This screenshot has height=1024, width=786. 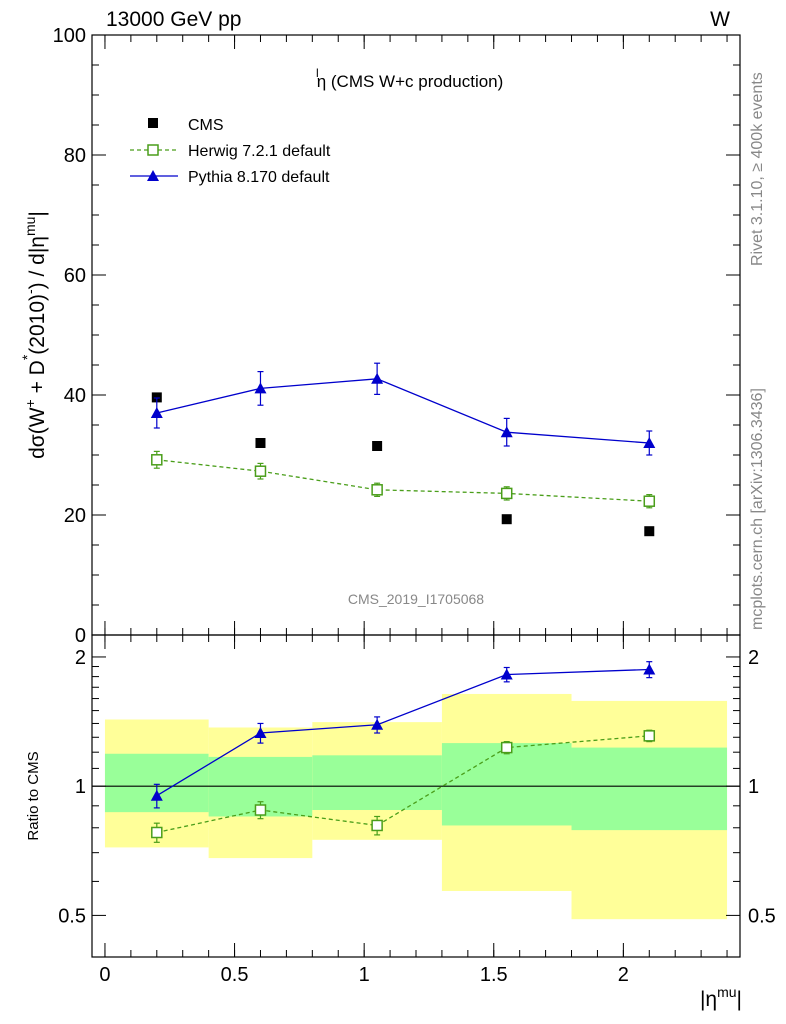 What do you see at coordinates (34, 335) in the screenshot?
I see `y-axis-label: dσ(W+ + D*(2010)-) / d|ηmu|` at bounding box center [34, 335].